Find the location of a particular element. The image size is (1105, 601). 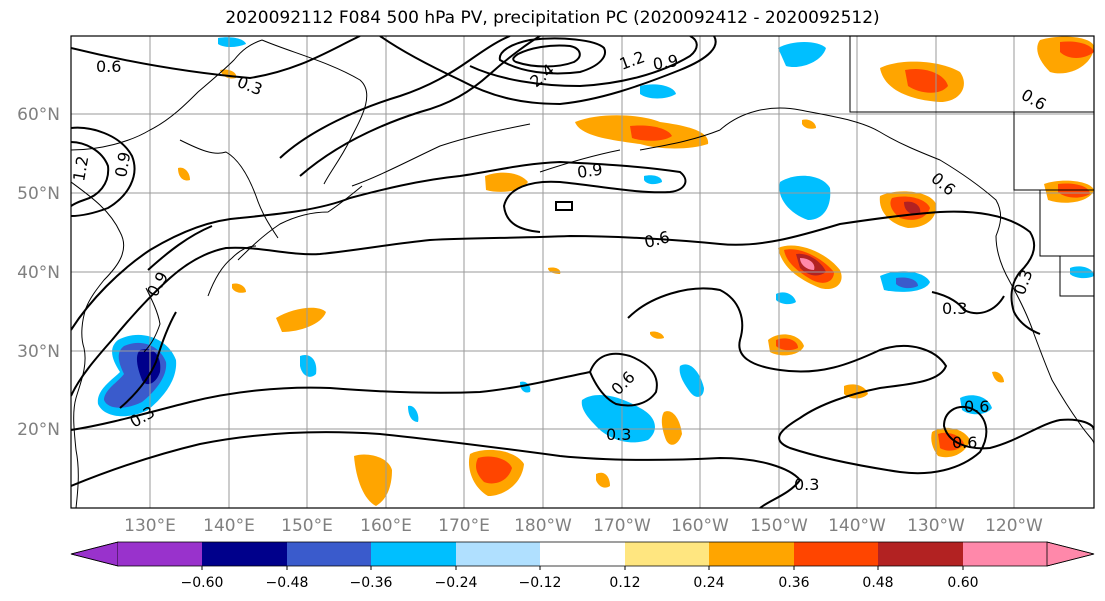

lon-label: 160°E is located at coordinates (386, 526).